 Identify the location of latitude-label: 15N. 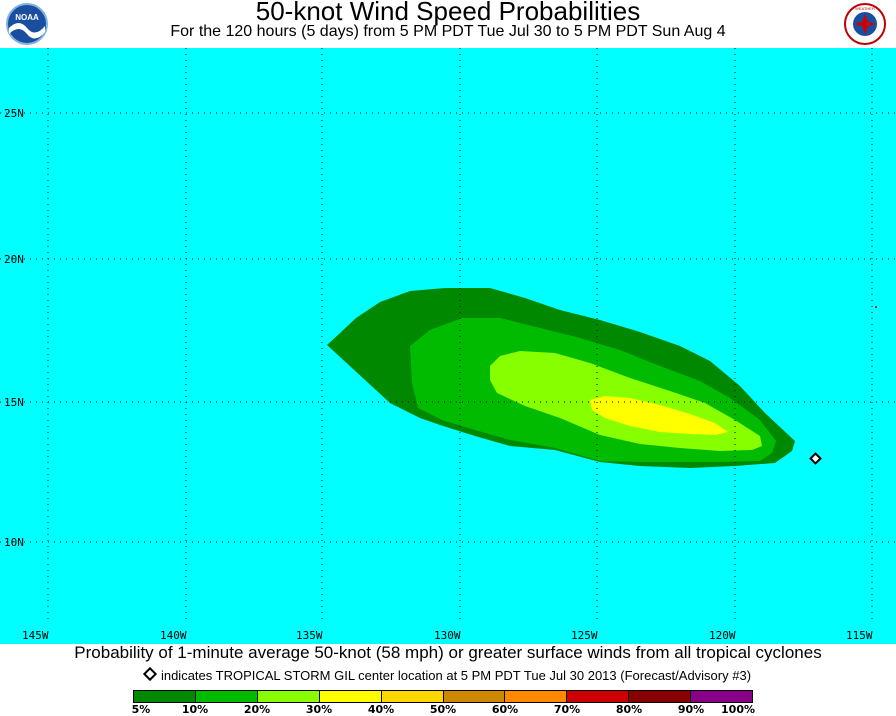
(14, 402).